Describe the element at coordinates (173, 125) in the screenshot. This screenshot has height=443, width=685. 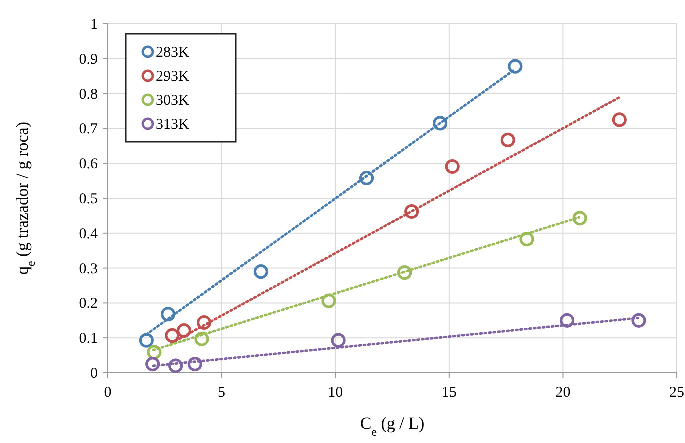
I see `legend-label: 313K` at that location.